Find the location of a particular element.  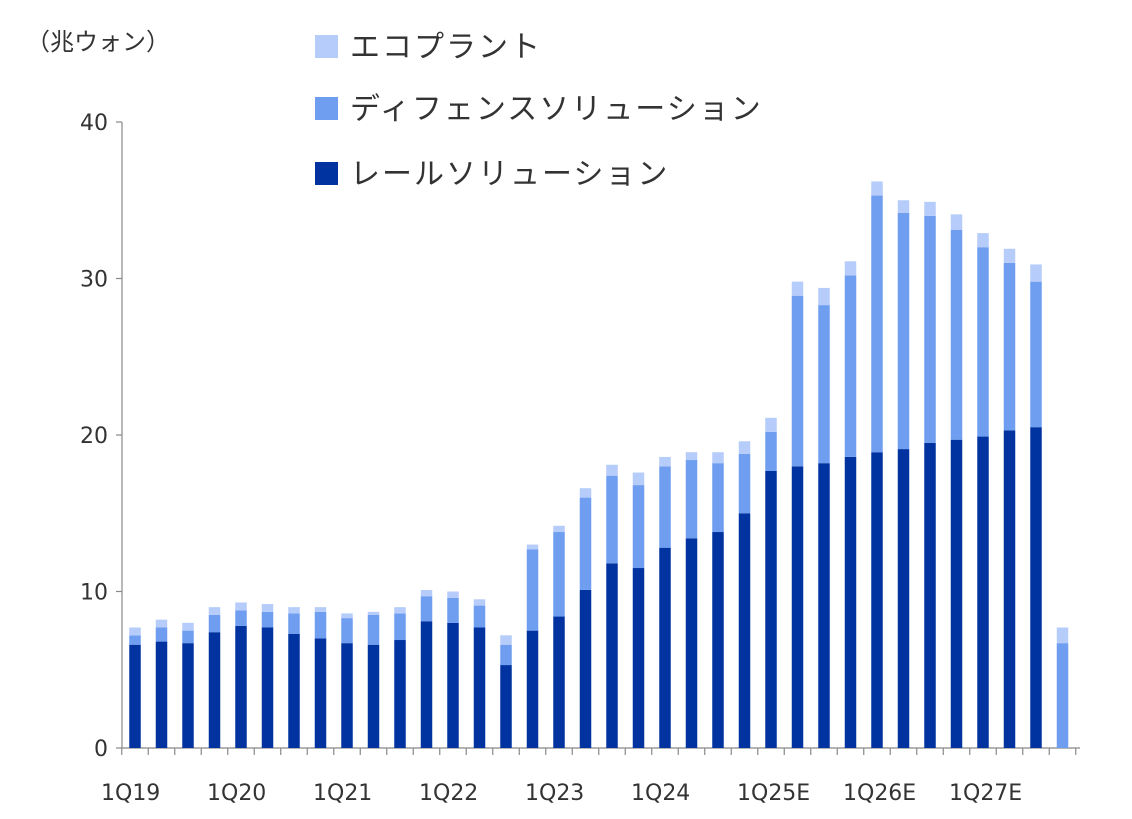

legend-item: エコプラント is located at coordinates (428, 47).